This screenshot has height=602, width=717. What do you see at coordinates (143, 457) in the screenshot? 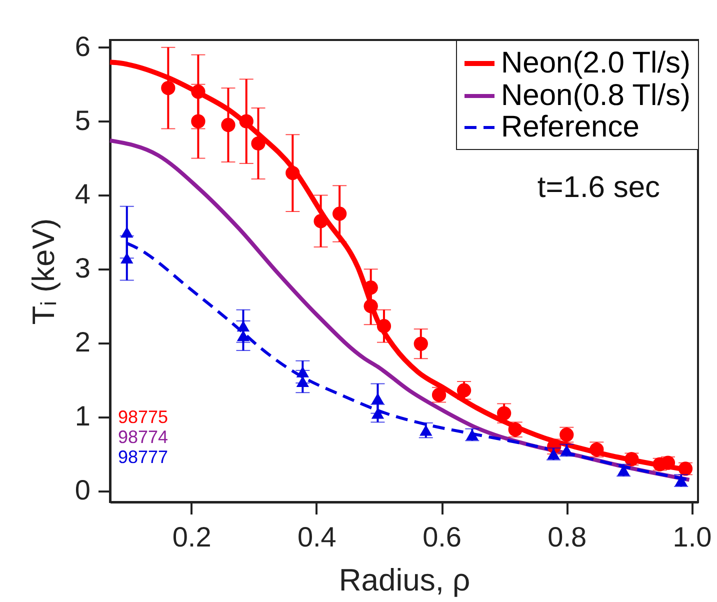
I see `annotation: 98777` at bounding box center [143, 457].